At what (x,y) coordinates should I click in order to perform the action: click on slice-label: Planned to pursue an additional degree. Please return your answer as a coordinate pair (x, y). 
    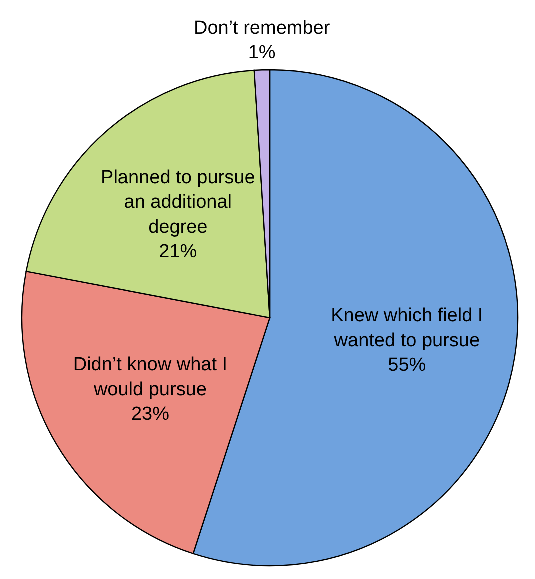
    Looking at the image, I should click on (178, 202).